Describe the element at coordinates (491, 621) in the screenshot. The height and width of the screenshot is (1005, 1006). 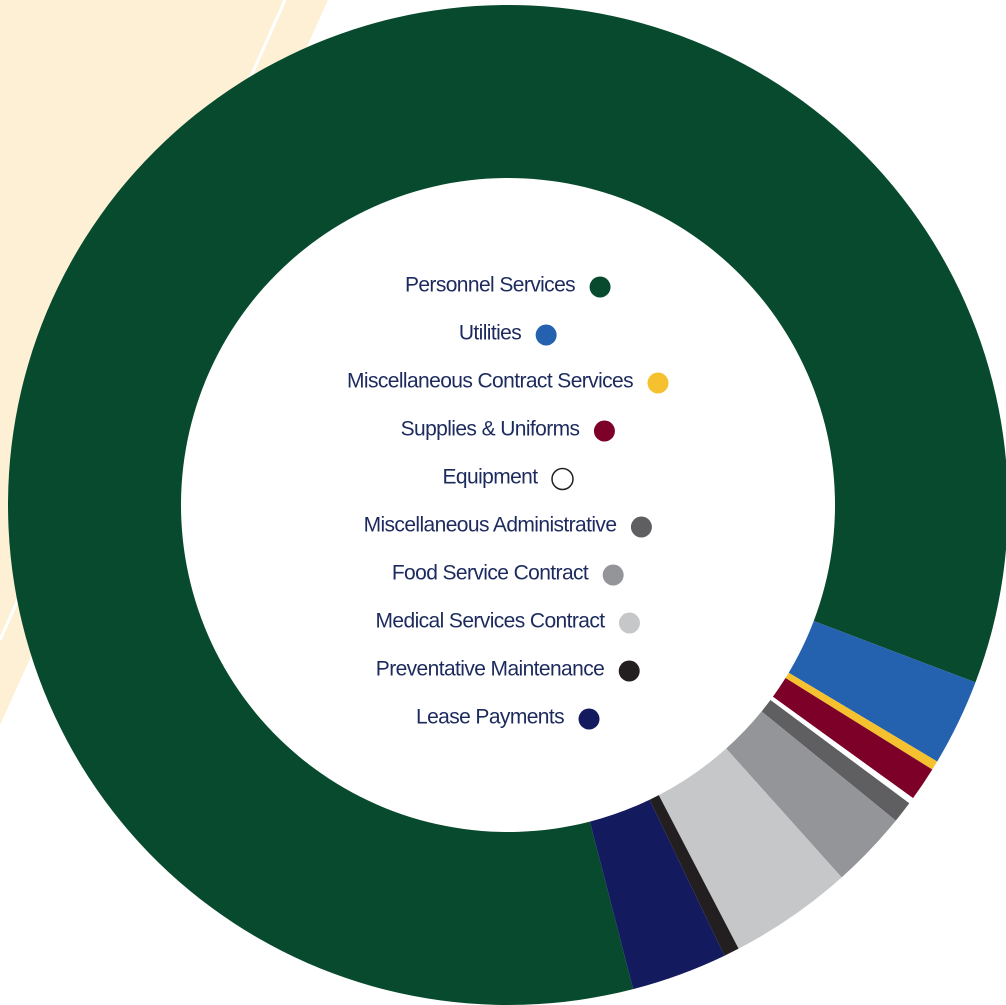
I see `legend-label: Medical Services Contract` at that location.